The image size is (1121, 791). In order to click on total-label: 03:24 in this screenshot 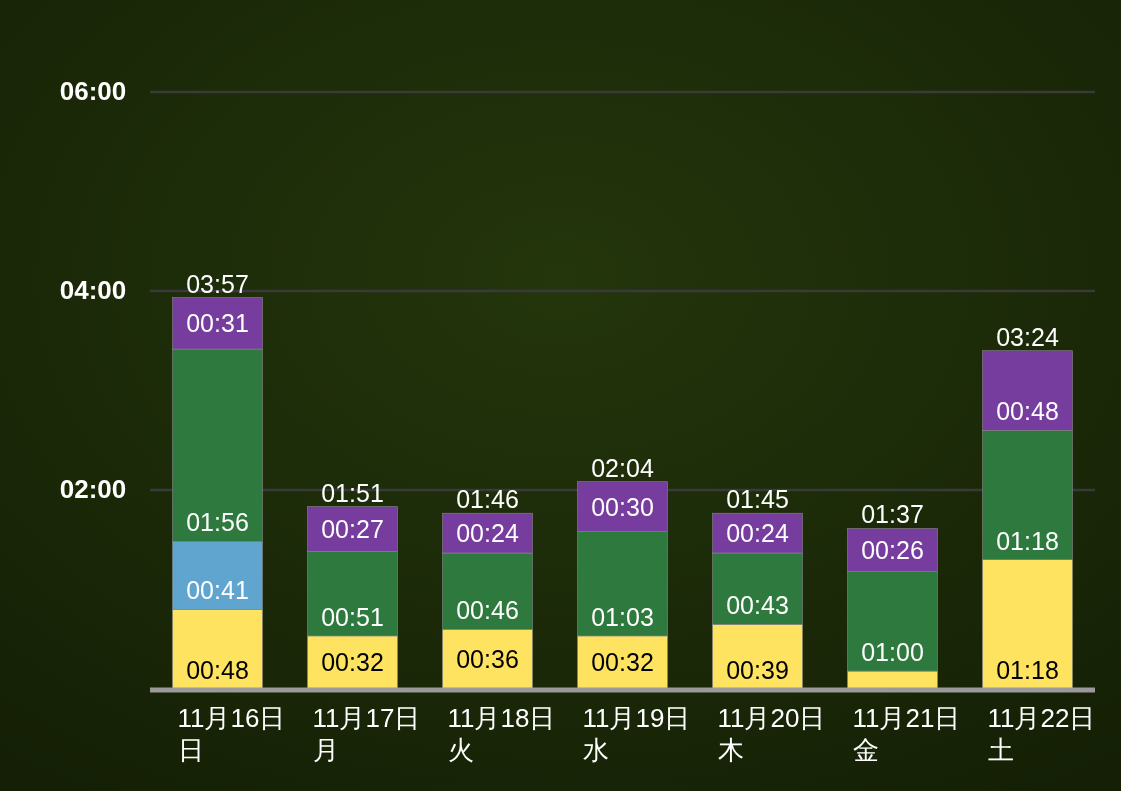, I will do `click(1027, 336)`.